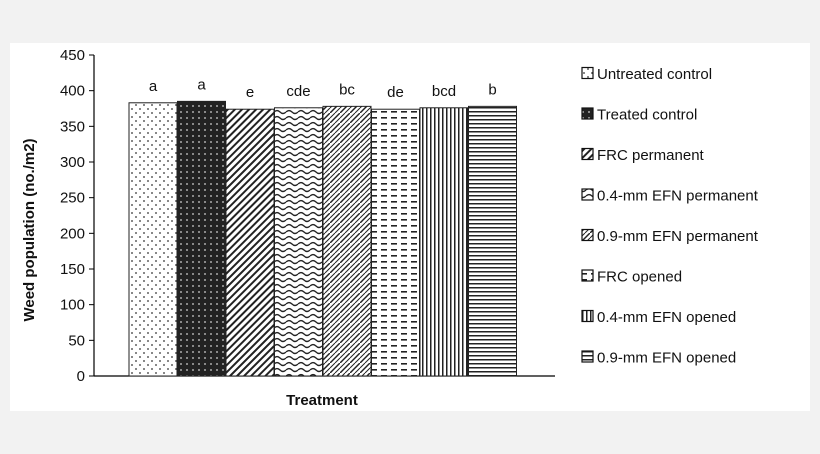  Describe the element at coordinates (678, 236) in the screenshot. I see `legend-label: 0.9-mm EFN permanent` at that location.